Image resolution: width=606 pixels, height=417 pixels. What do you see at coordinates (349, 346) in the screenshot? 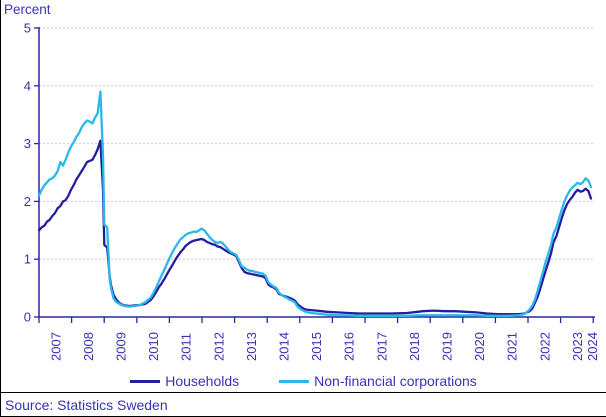
I see `x-tick-label: 2016` at bounding box center [349, 346].